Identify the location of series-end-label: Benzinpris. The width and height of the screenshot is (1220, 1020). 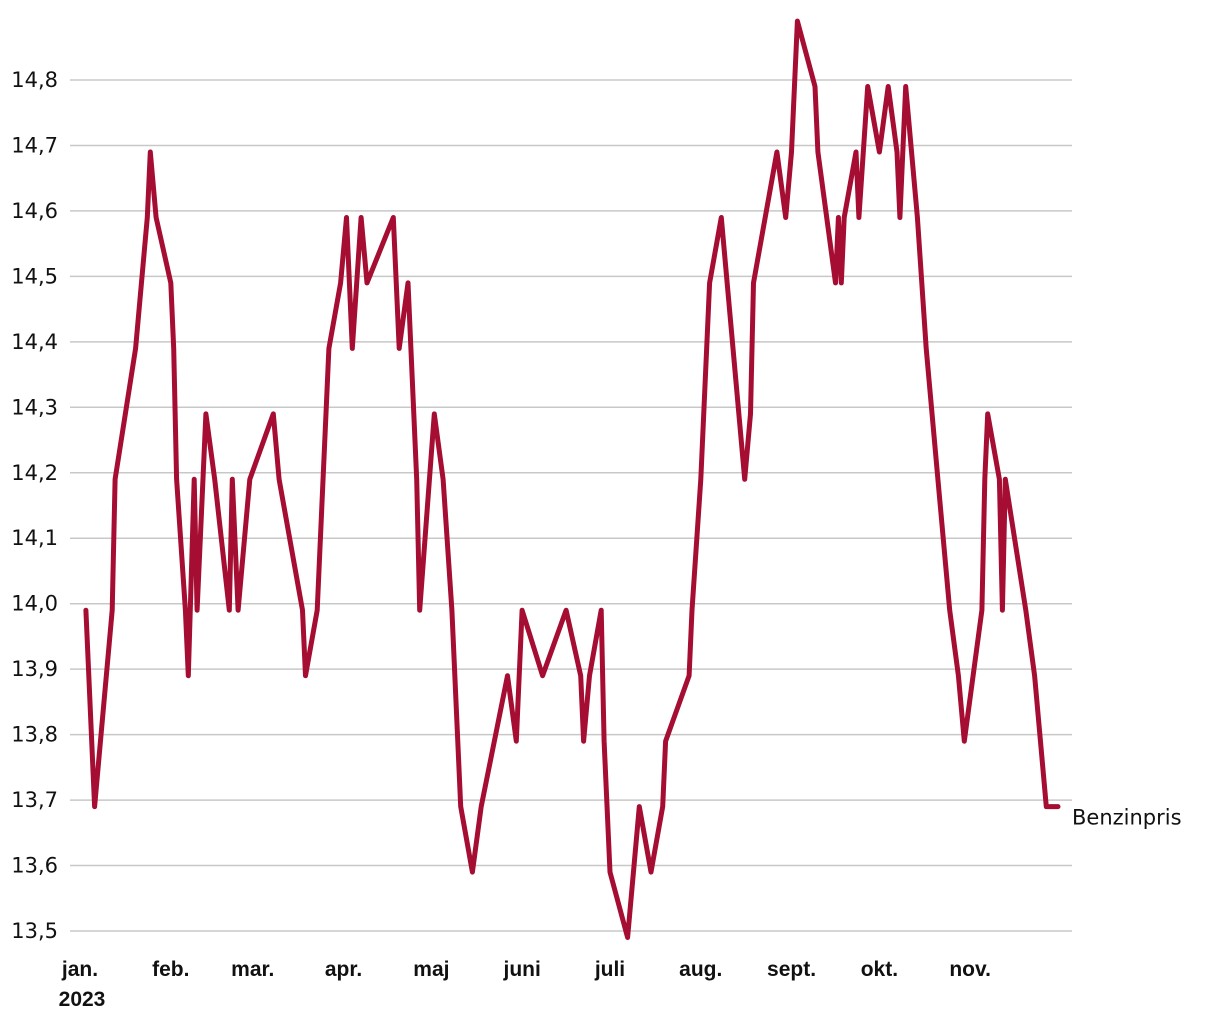
(1127, 818).